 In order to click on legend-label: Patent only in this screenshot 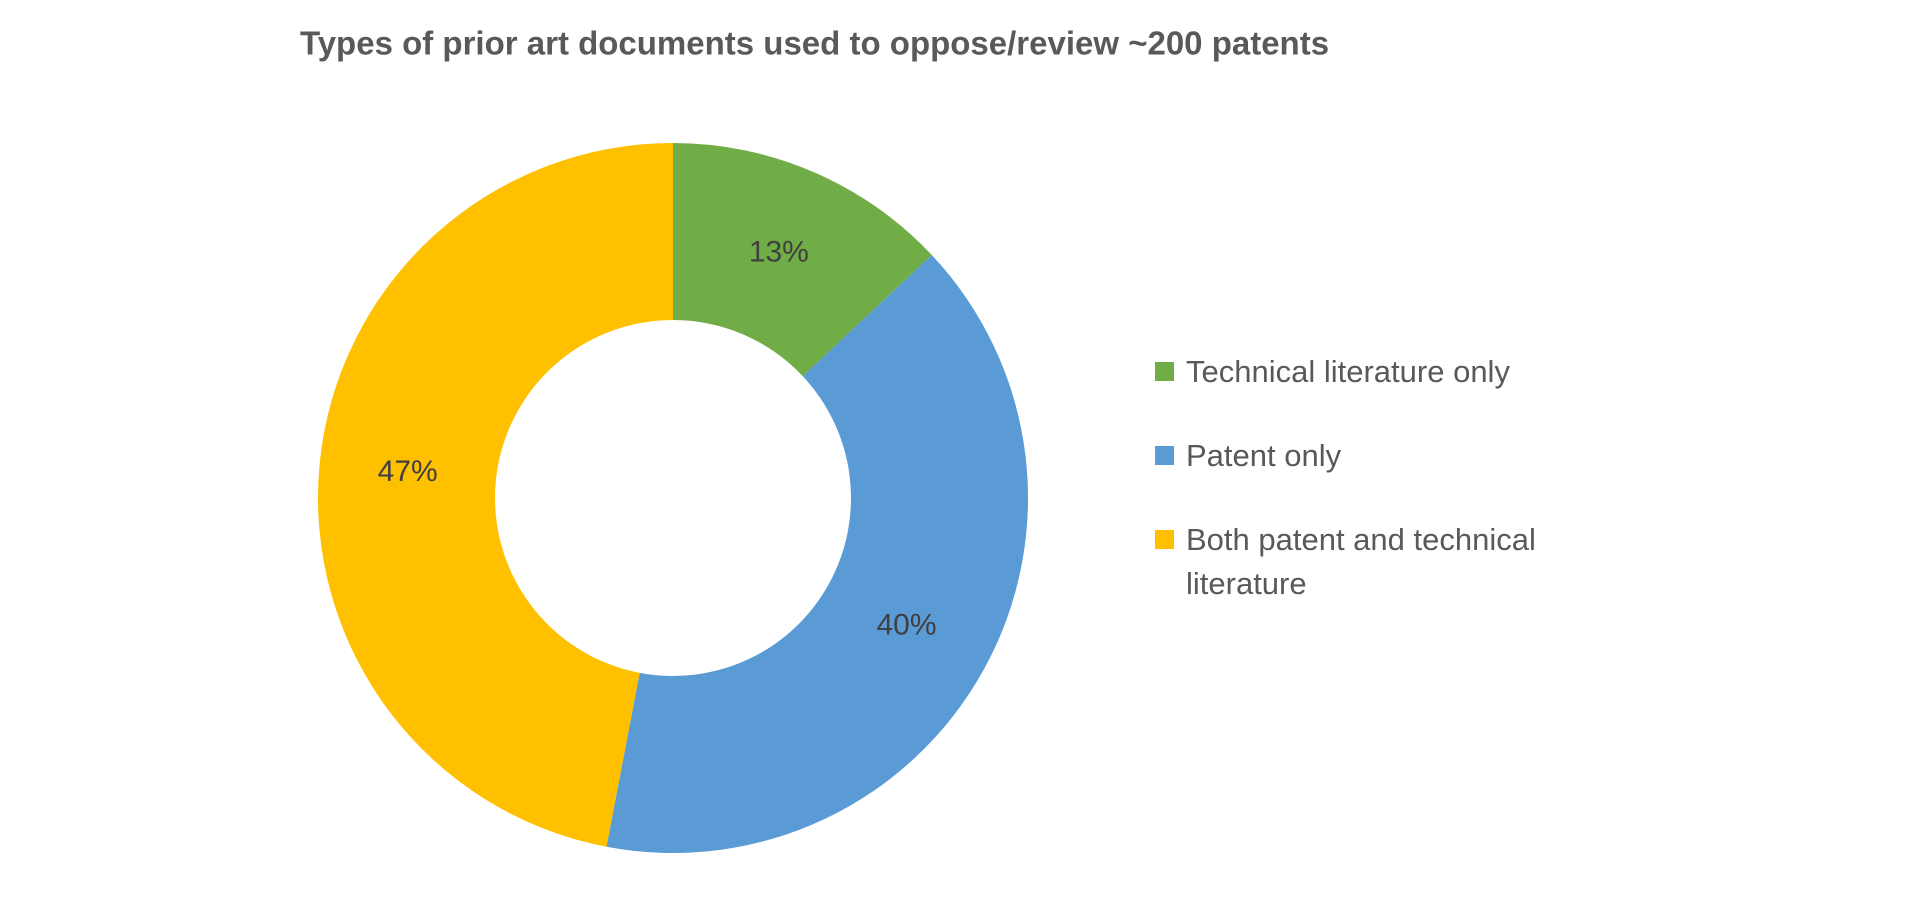, I will do `click(1264, 455)`.